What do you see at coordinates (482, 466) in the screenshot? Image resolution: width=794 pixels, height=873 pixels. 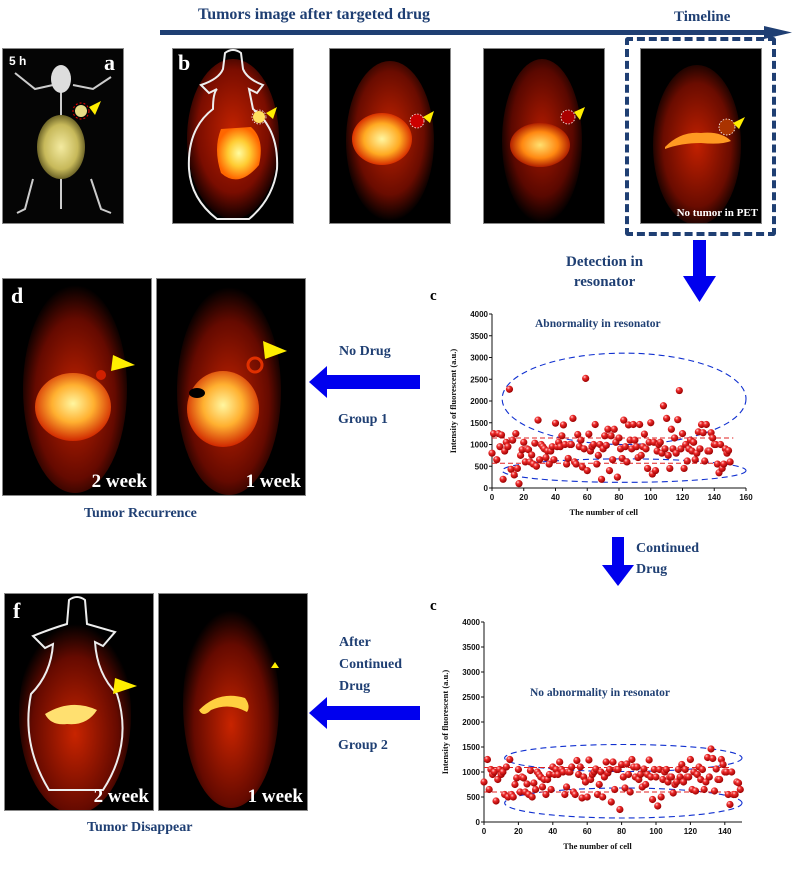 I see `y-tick-label: 500` at bounding box center [482, 466].